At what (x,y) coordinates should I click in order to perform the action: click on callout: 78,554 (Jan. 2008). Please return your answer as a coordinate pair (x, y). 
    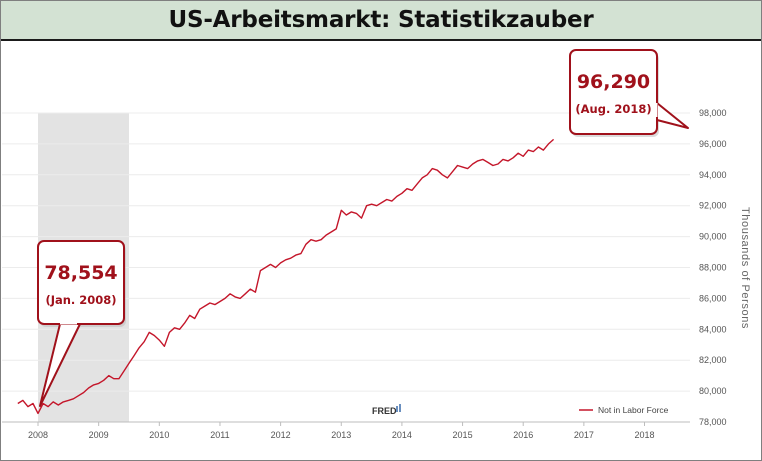
    Looking at the image, I should click on (81, 323).